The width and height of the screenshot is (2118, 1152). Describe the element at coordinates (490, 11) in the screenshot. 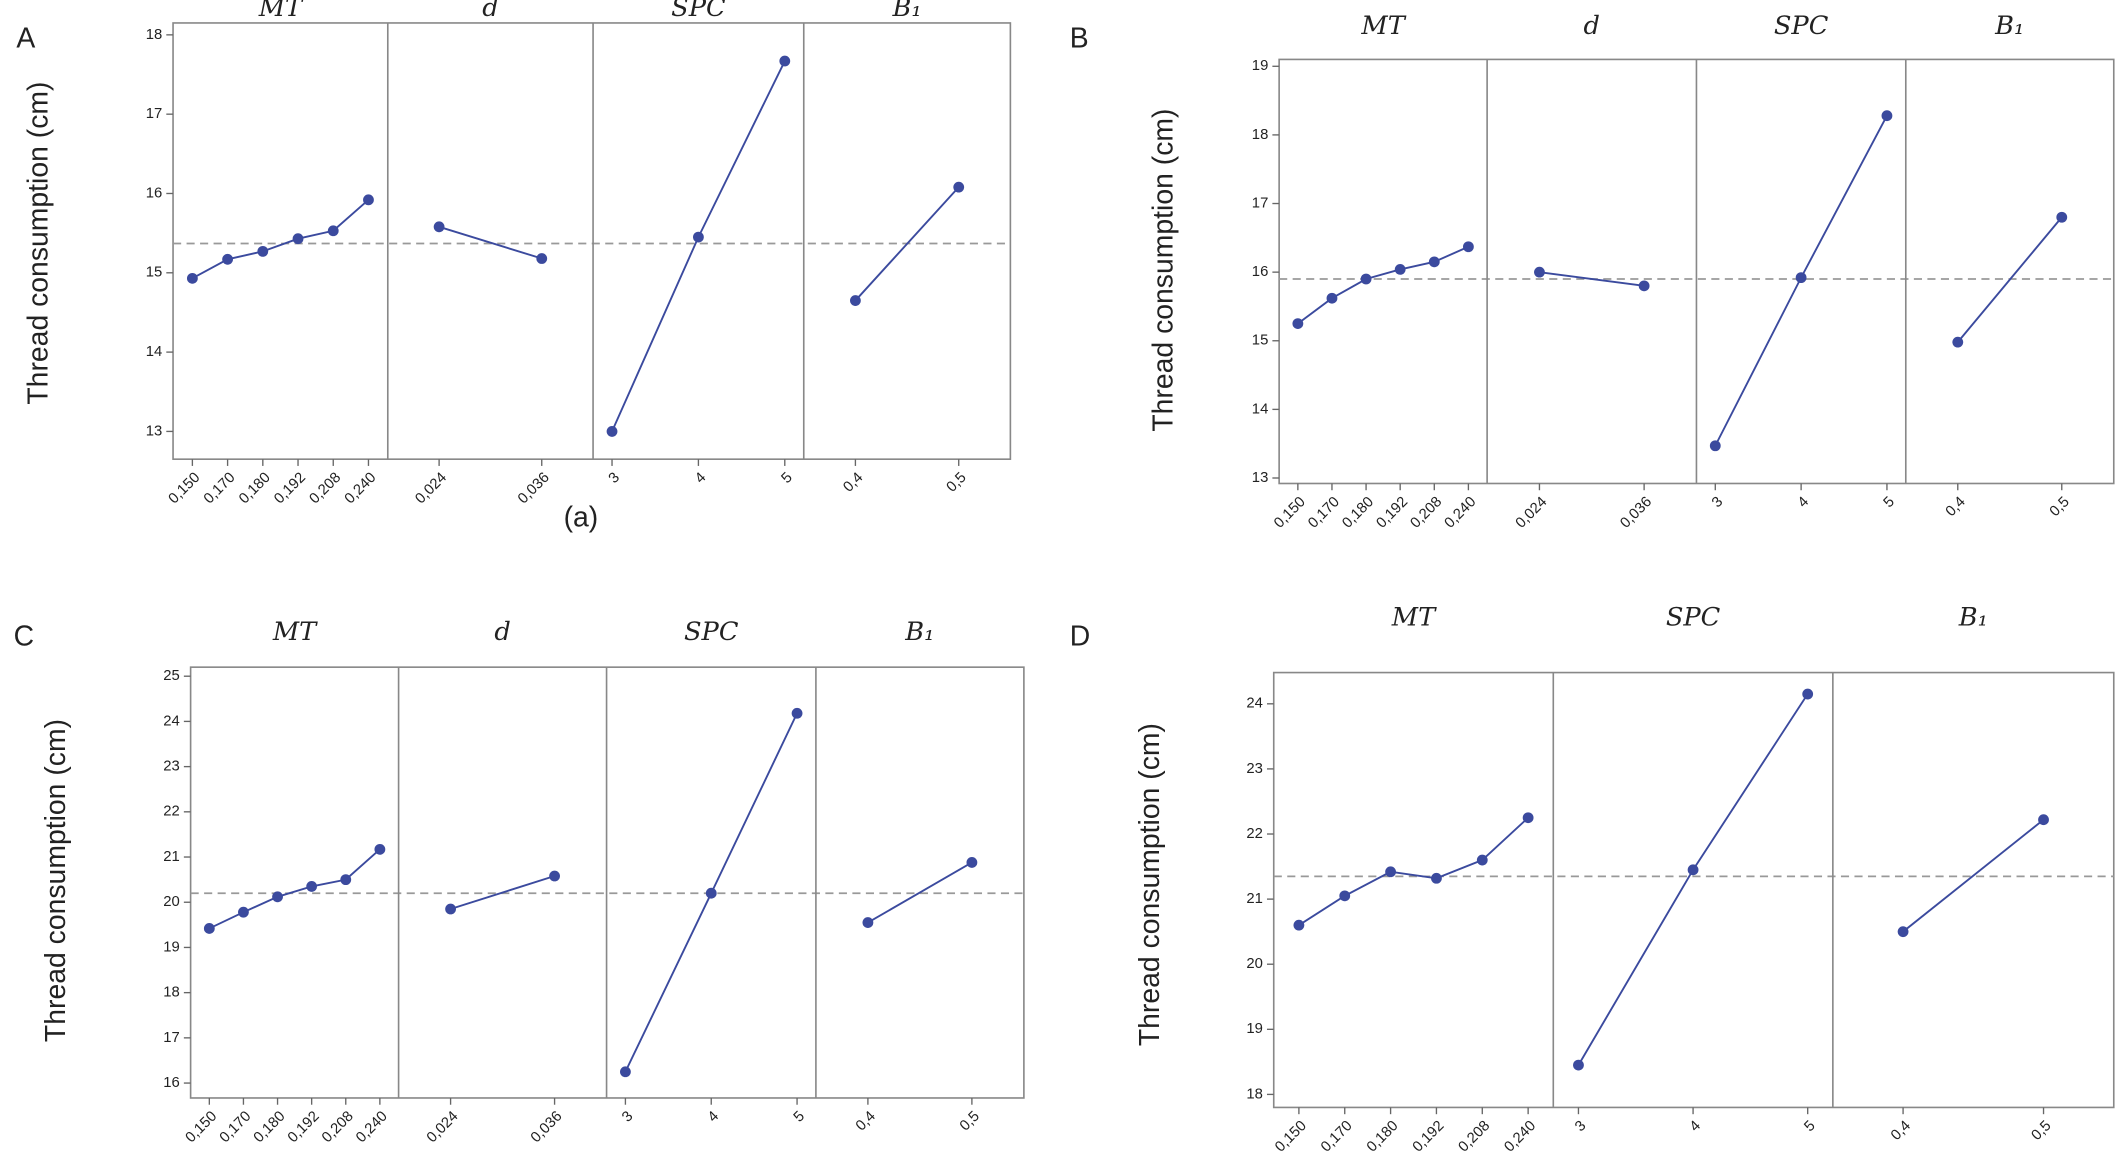

I see `facet-title: d` at that location.